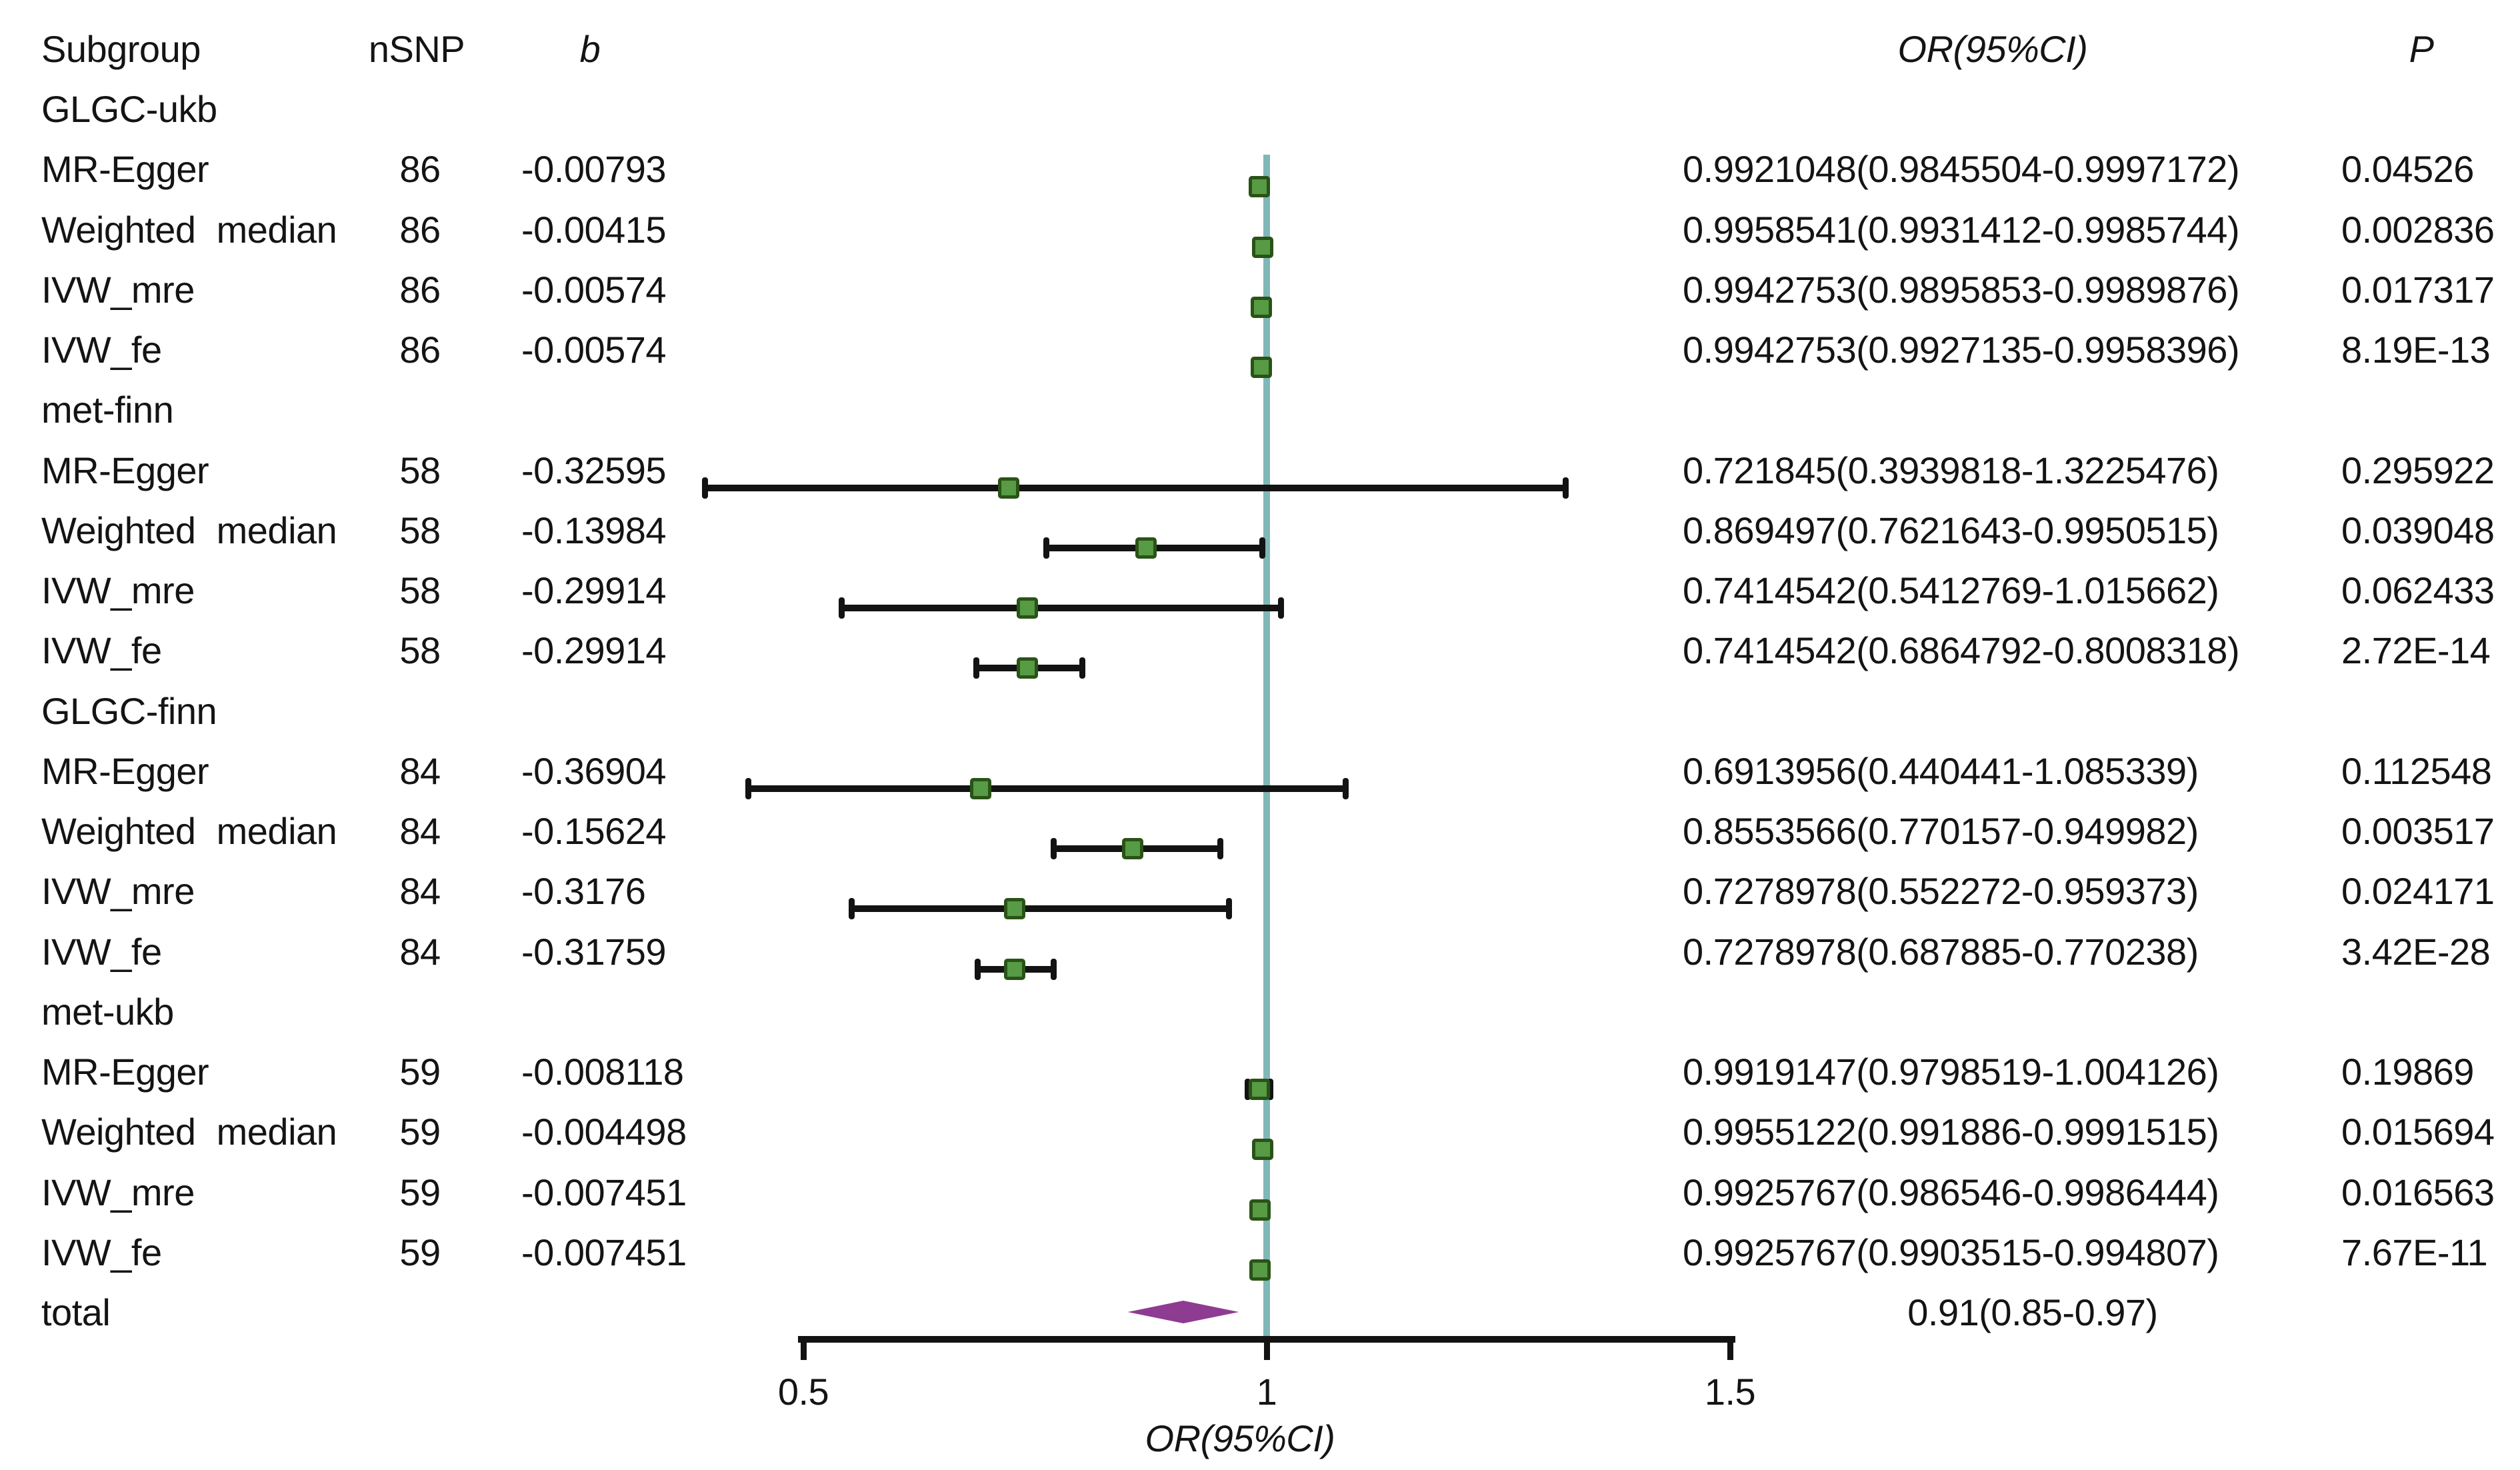 The image size is (2520, 1470). I want to click on b-value: -0.00415, so click(594, 229).